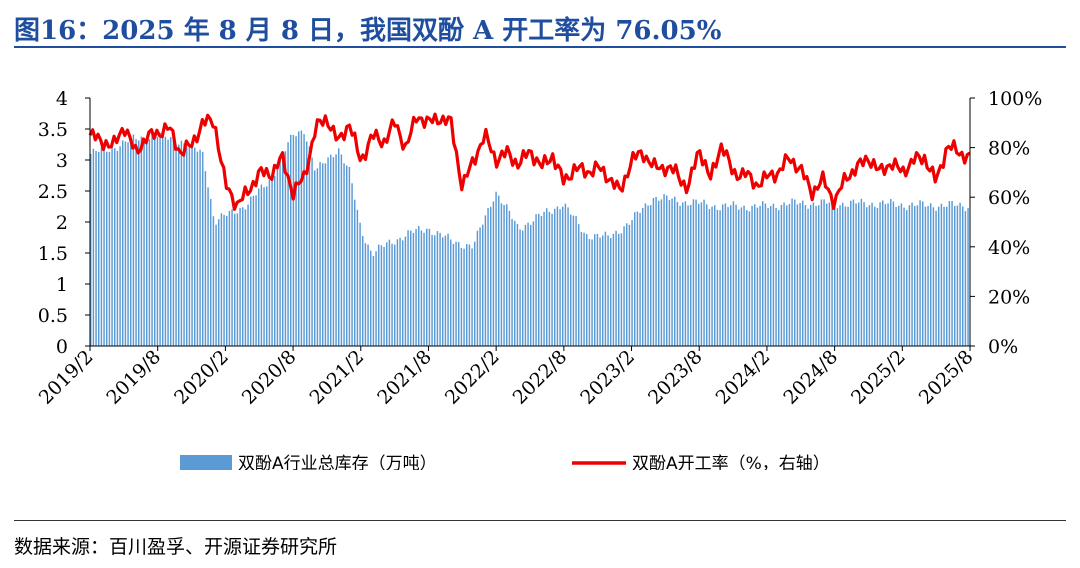 The height and width of the screenshot is (568, 1080). What do you see at coordinates (675, 377) in the screenshot?
I see `x-tick-label: 2023/8` at bounding box center [675, 377].